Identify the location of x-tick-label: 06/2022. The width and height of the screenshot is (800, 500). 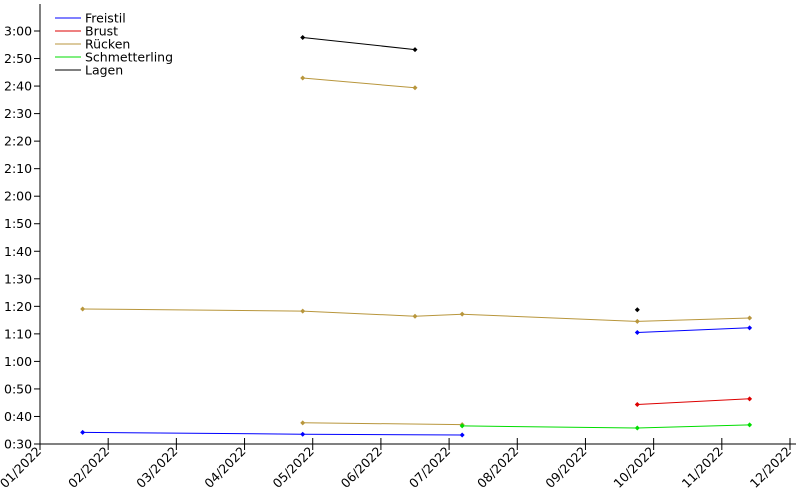
(361, 467).